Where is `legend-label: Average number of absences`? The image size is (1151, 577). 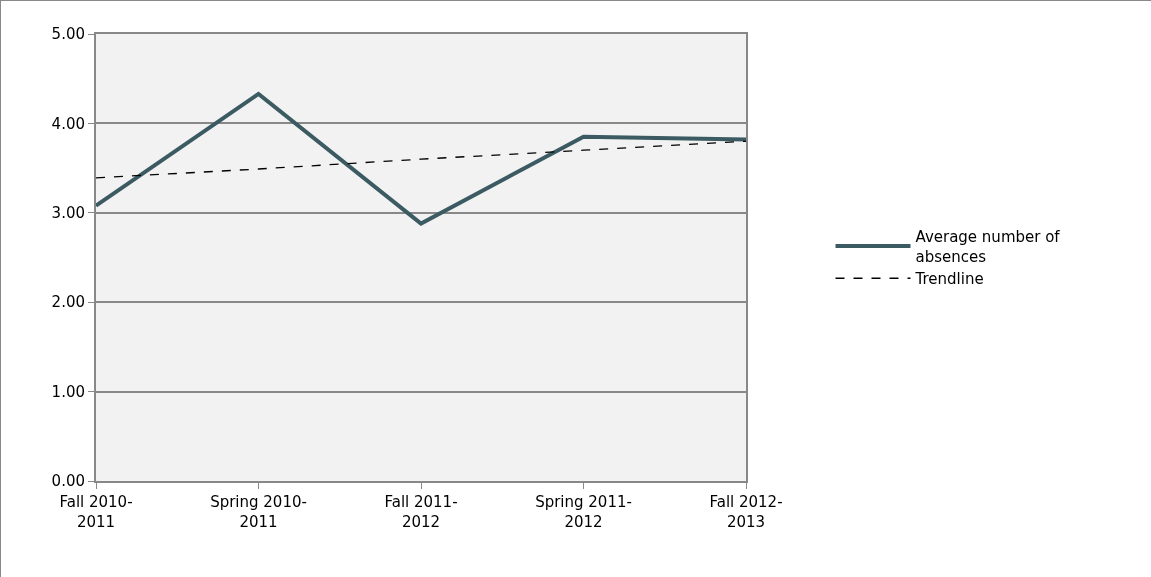
legend-label: Average number of absences is located at coordinates (988, 247).